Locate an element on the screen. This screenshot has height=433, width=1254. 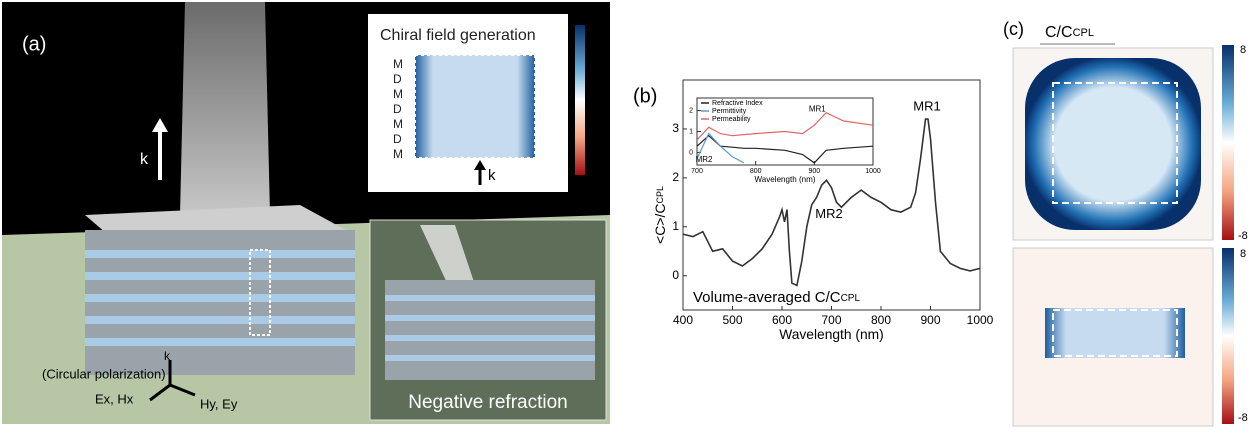
legend-label: Permittivity is located at coordinates (729, 111).